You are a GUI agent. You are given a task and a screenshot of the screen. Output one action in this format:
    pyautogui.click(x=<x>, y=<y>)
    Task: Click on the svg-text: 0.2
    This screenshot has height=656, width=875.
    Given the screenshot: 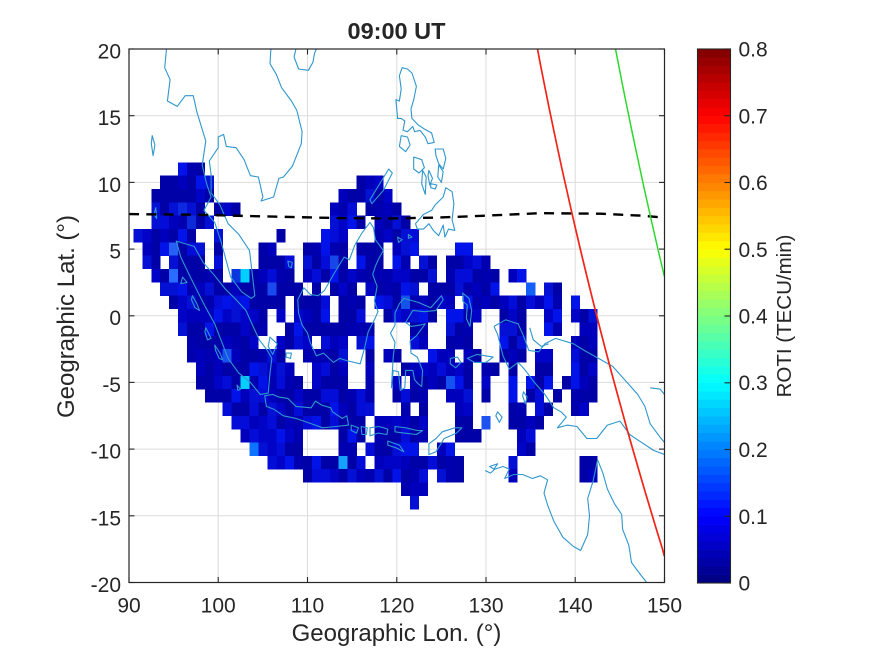 What is the action you would take?
    pyautogui.click(x=753, y=450)
    